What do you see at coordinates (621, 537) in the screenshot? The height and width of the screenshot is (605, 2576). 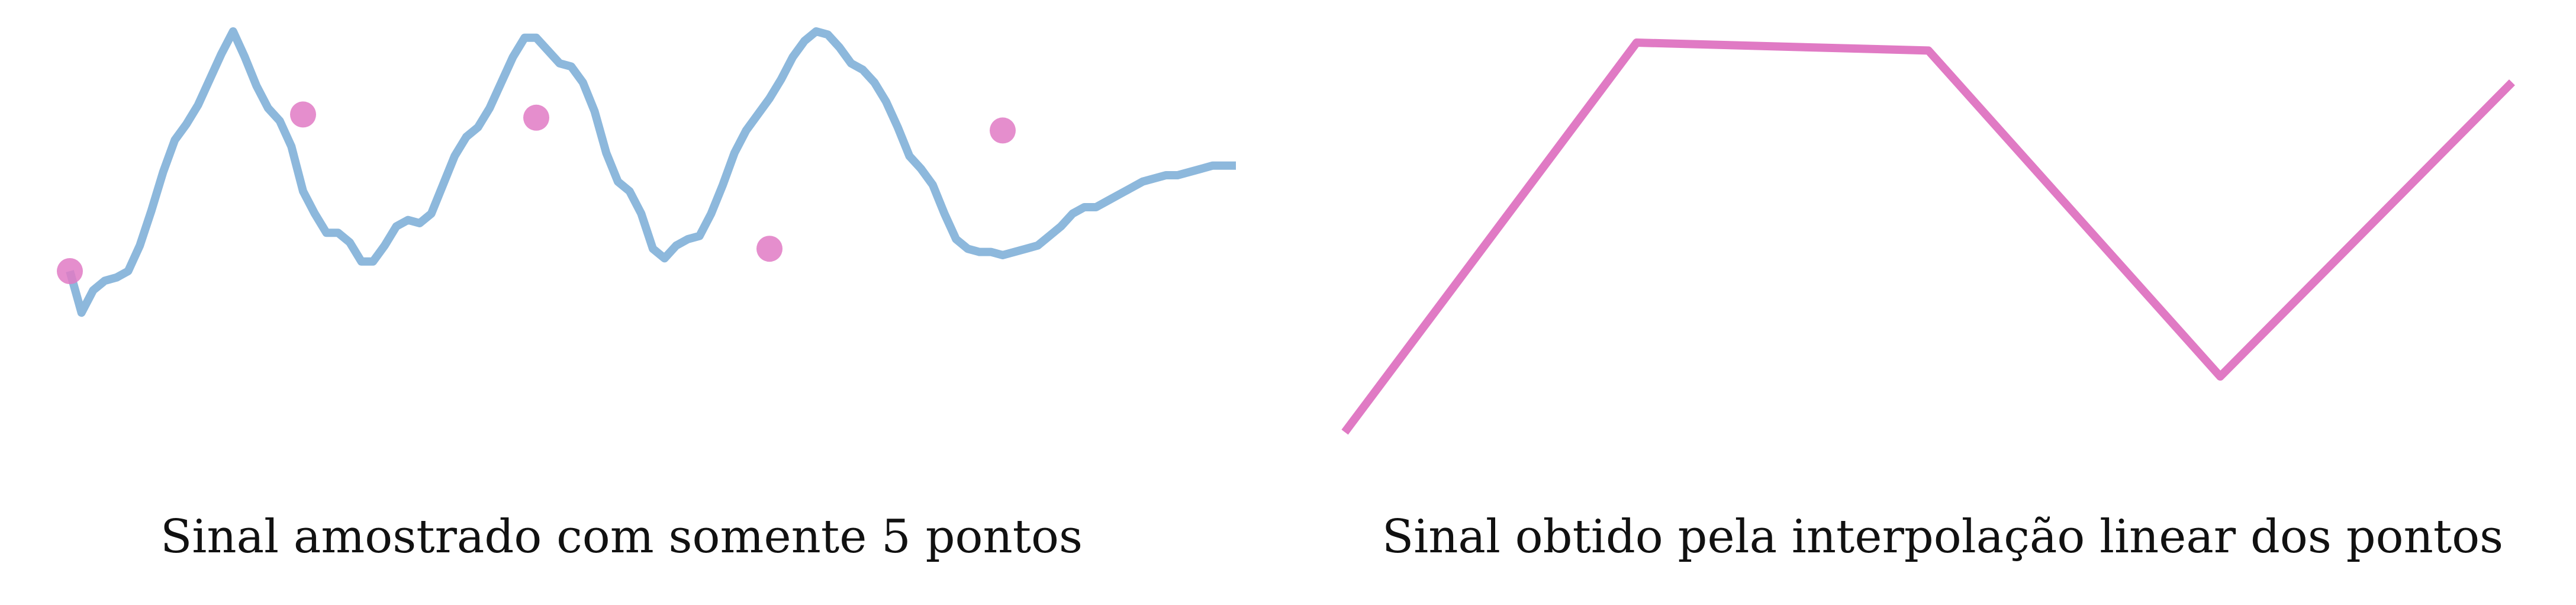 I see `sampled-signal-caption: Sinal amostrado com somente 5 pontos` at bounding box center [621, 537].